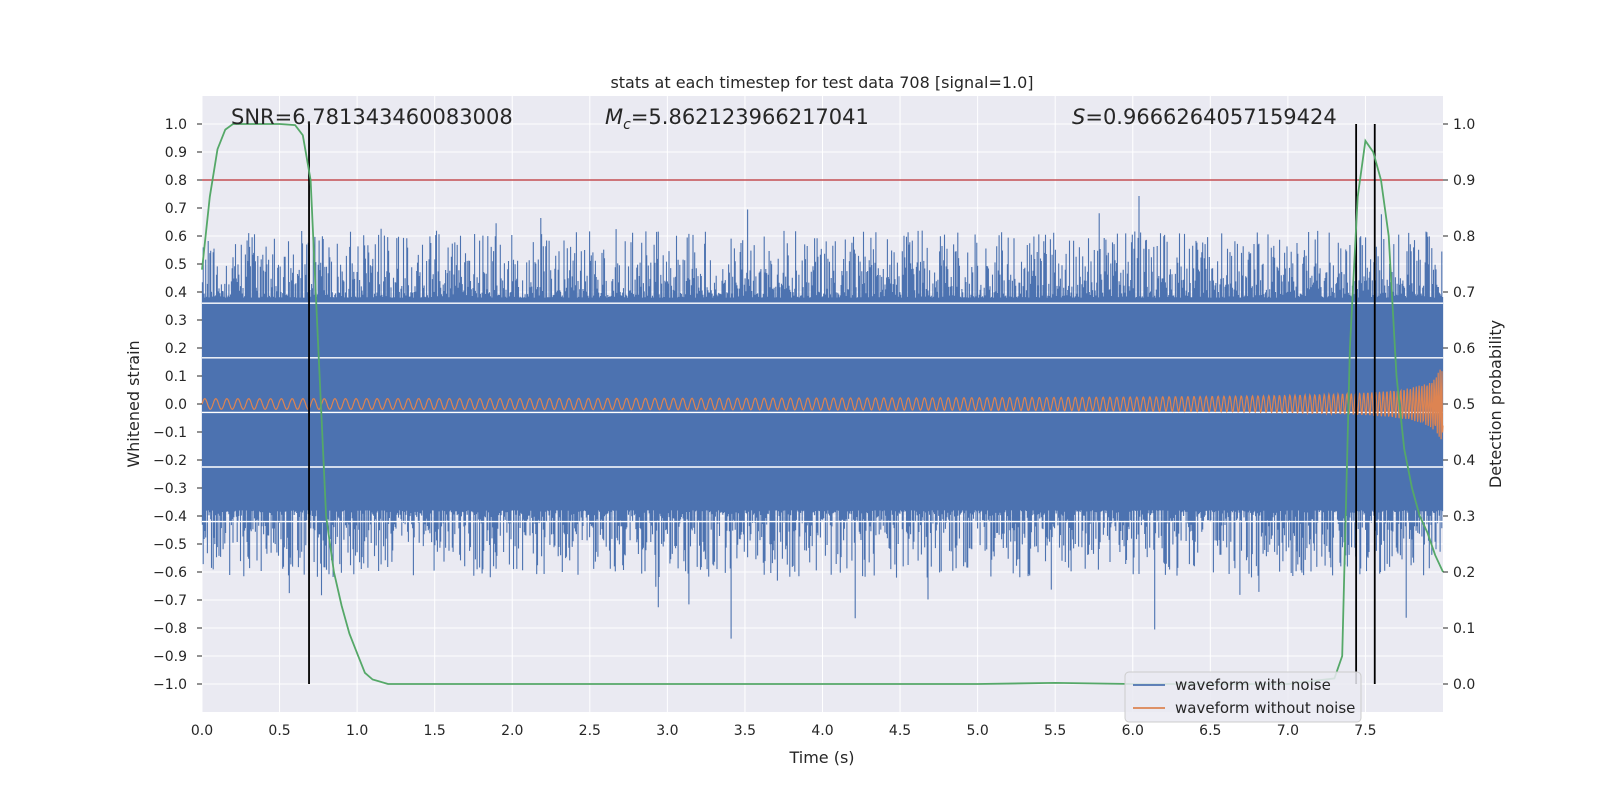 The height and width of the screenshot is (800, 1600). What do you see at coordinates (822, 731) in the screenshot?
I see `x-tick-label: 4.0` at bounding box center [822, 731].